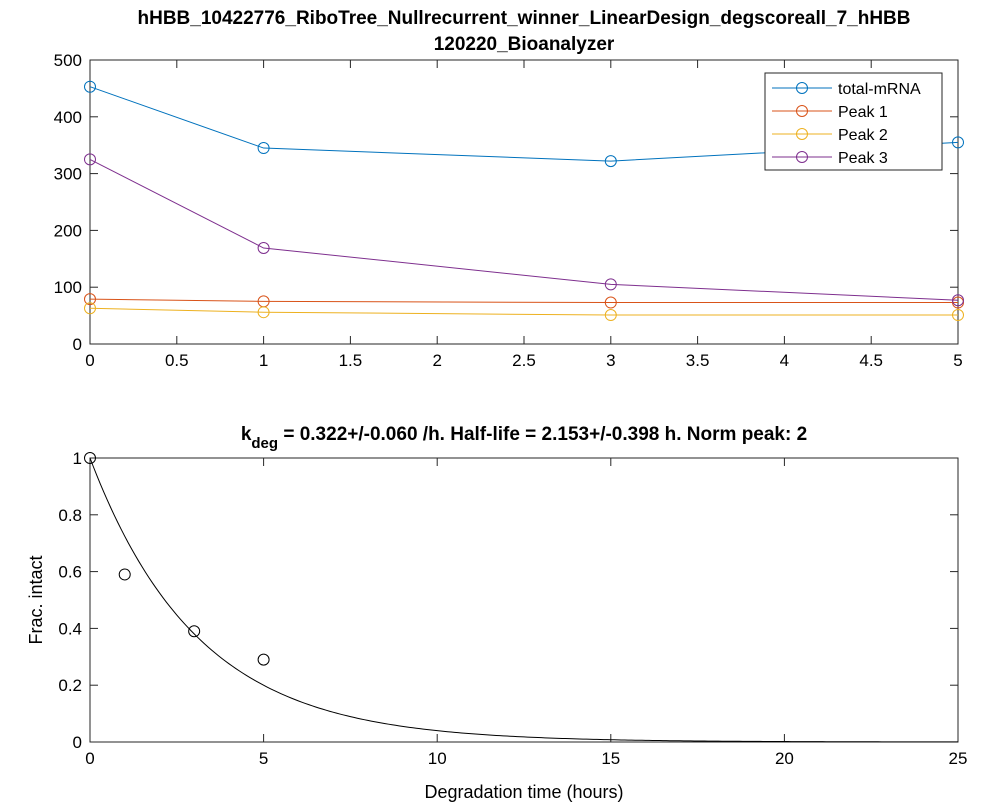 The image size is (1008, 810). Describe the element at coordinates (70, 515) in the screenshot. I see `bottom-y-tick-label: 0.8` at that location.